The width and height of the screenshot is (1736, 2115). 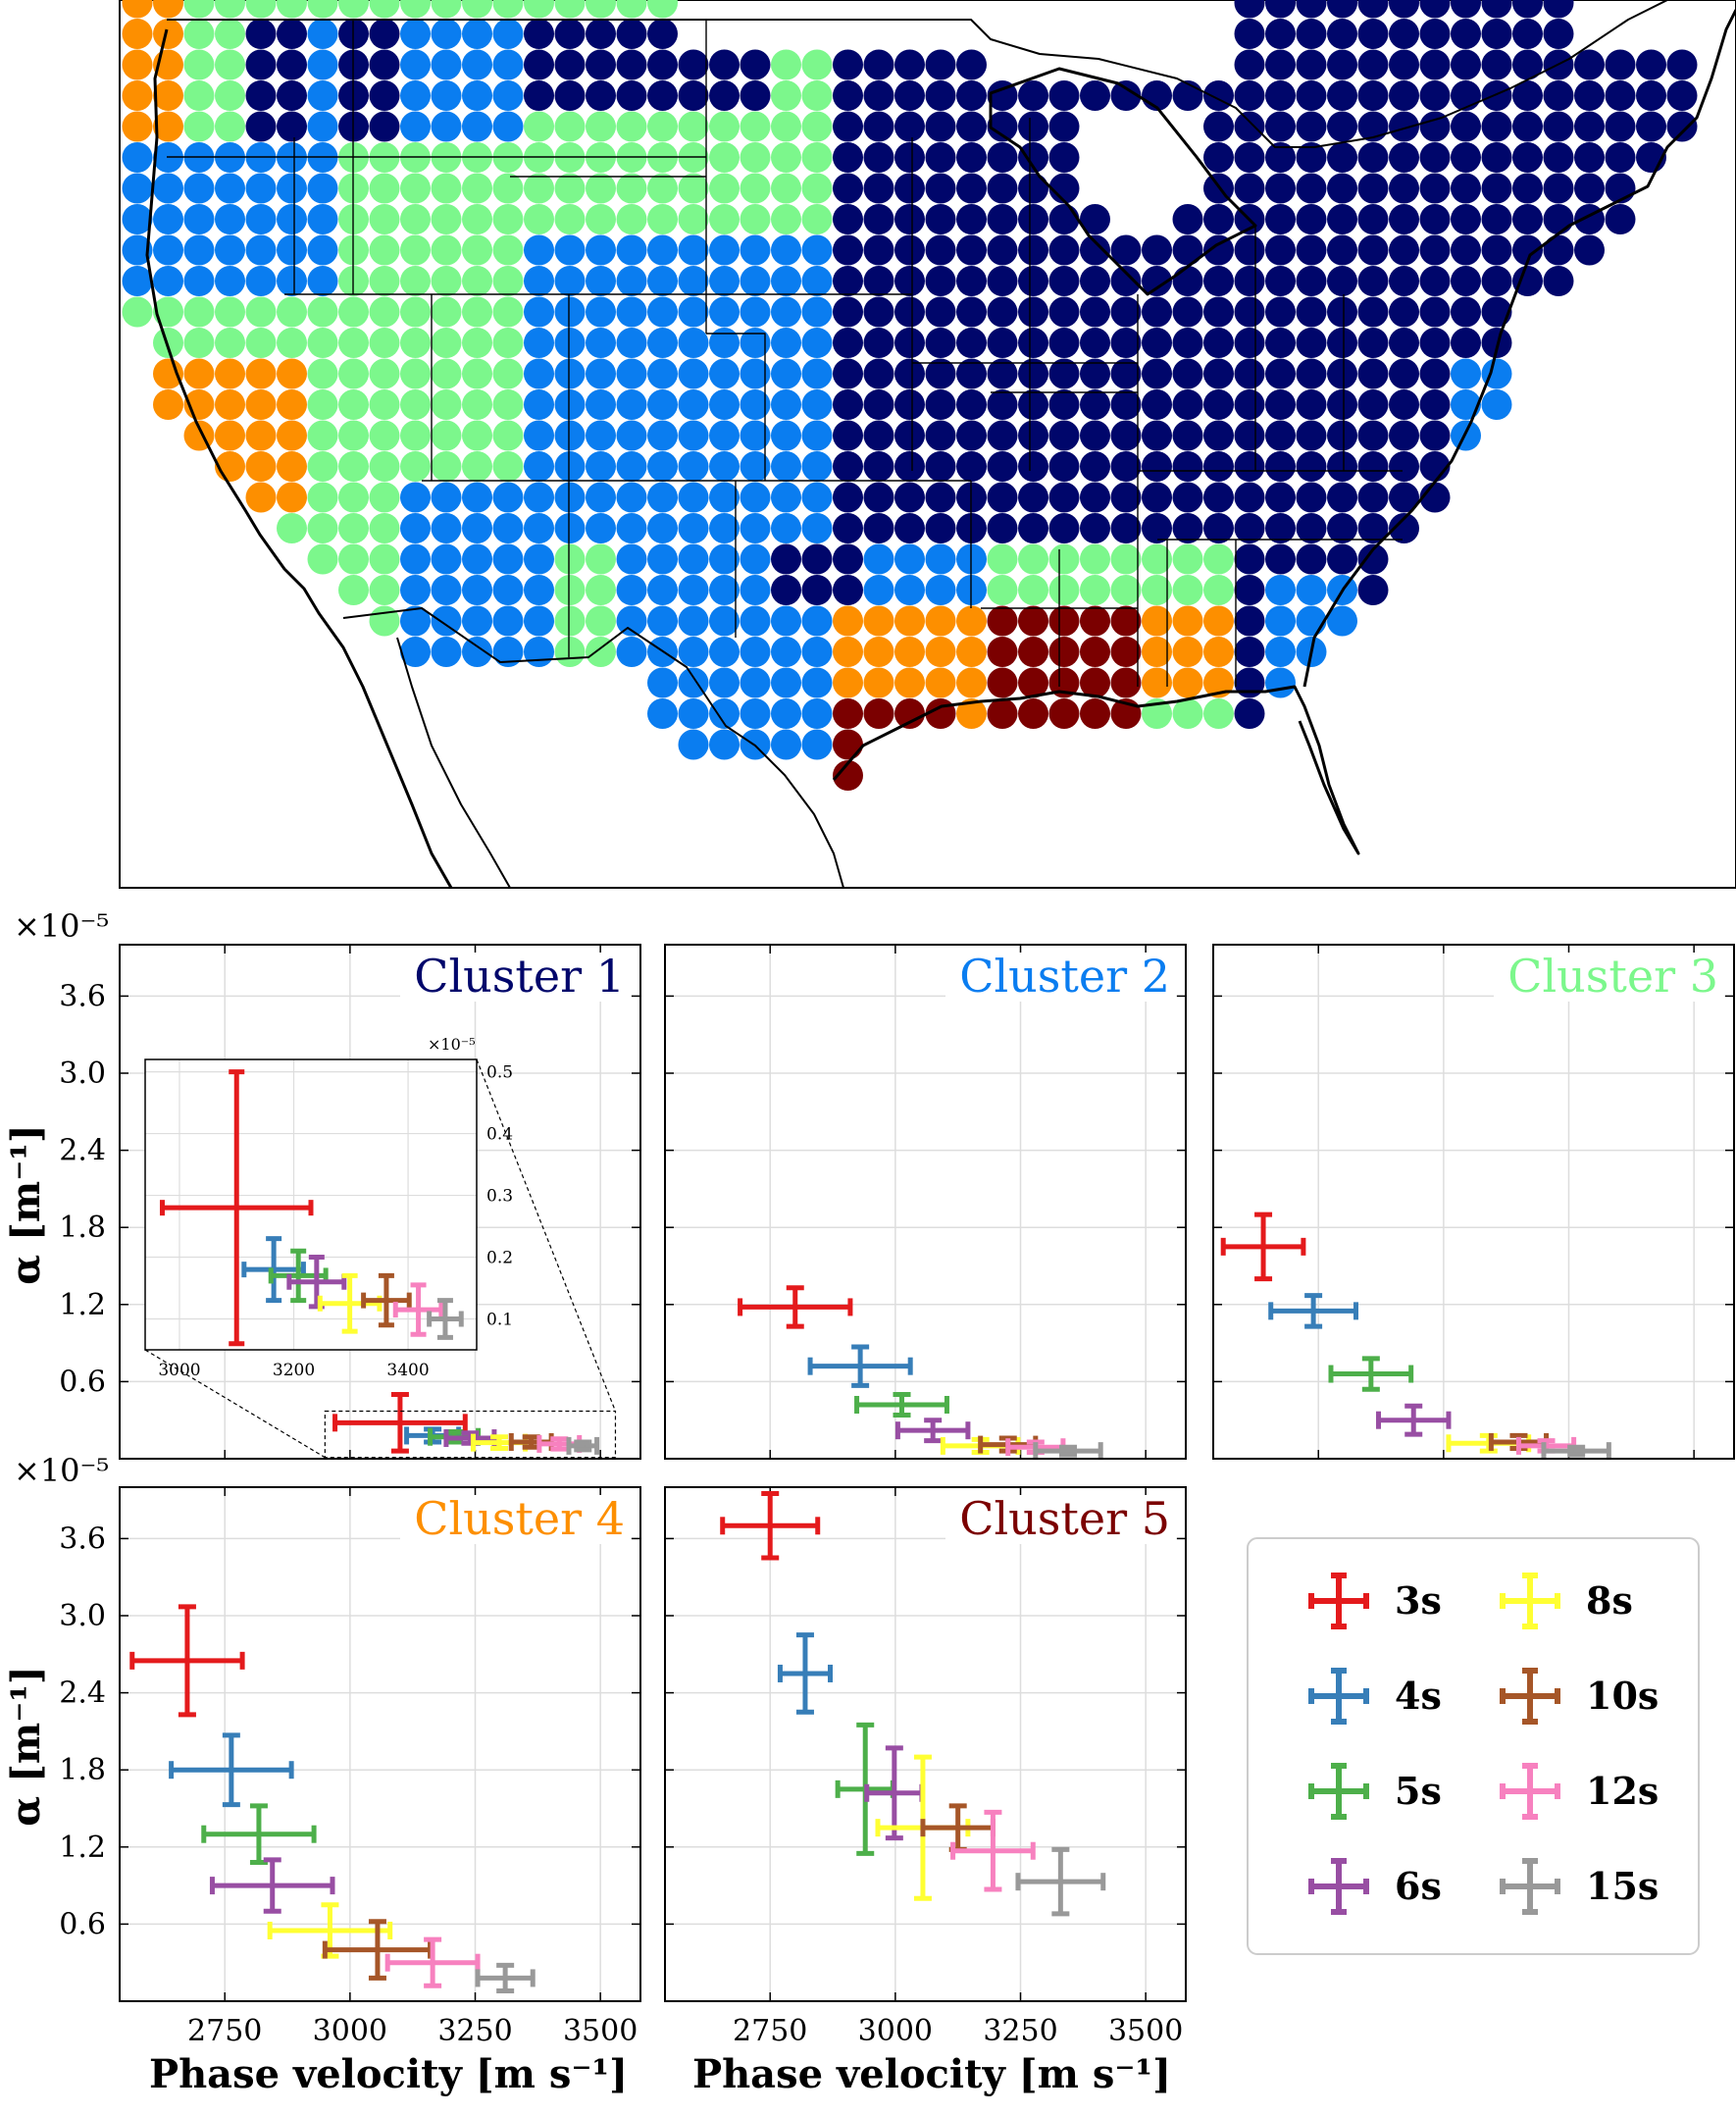 I want to click on y-tick-label: 0.6, so click(x=83, y=1382).